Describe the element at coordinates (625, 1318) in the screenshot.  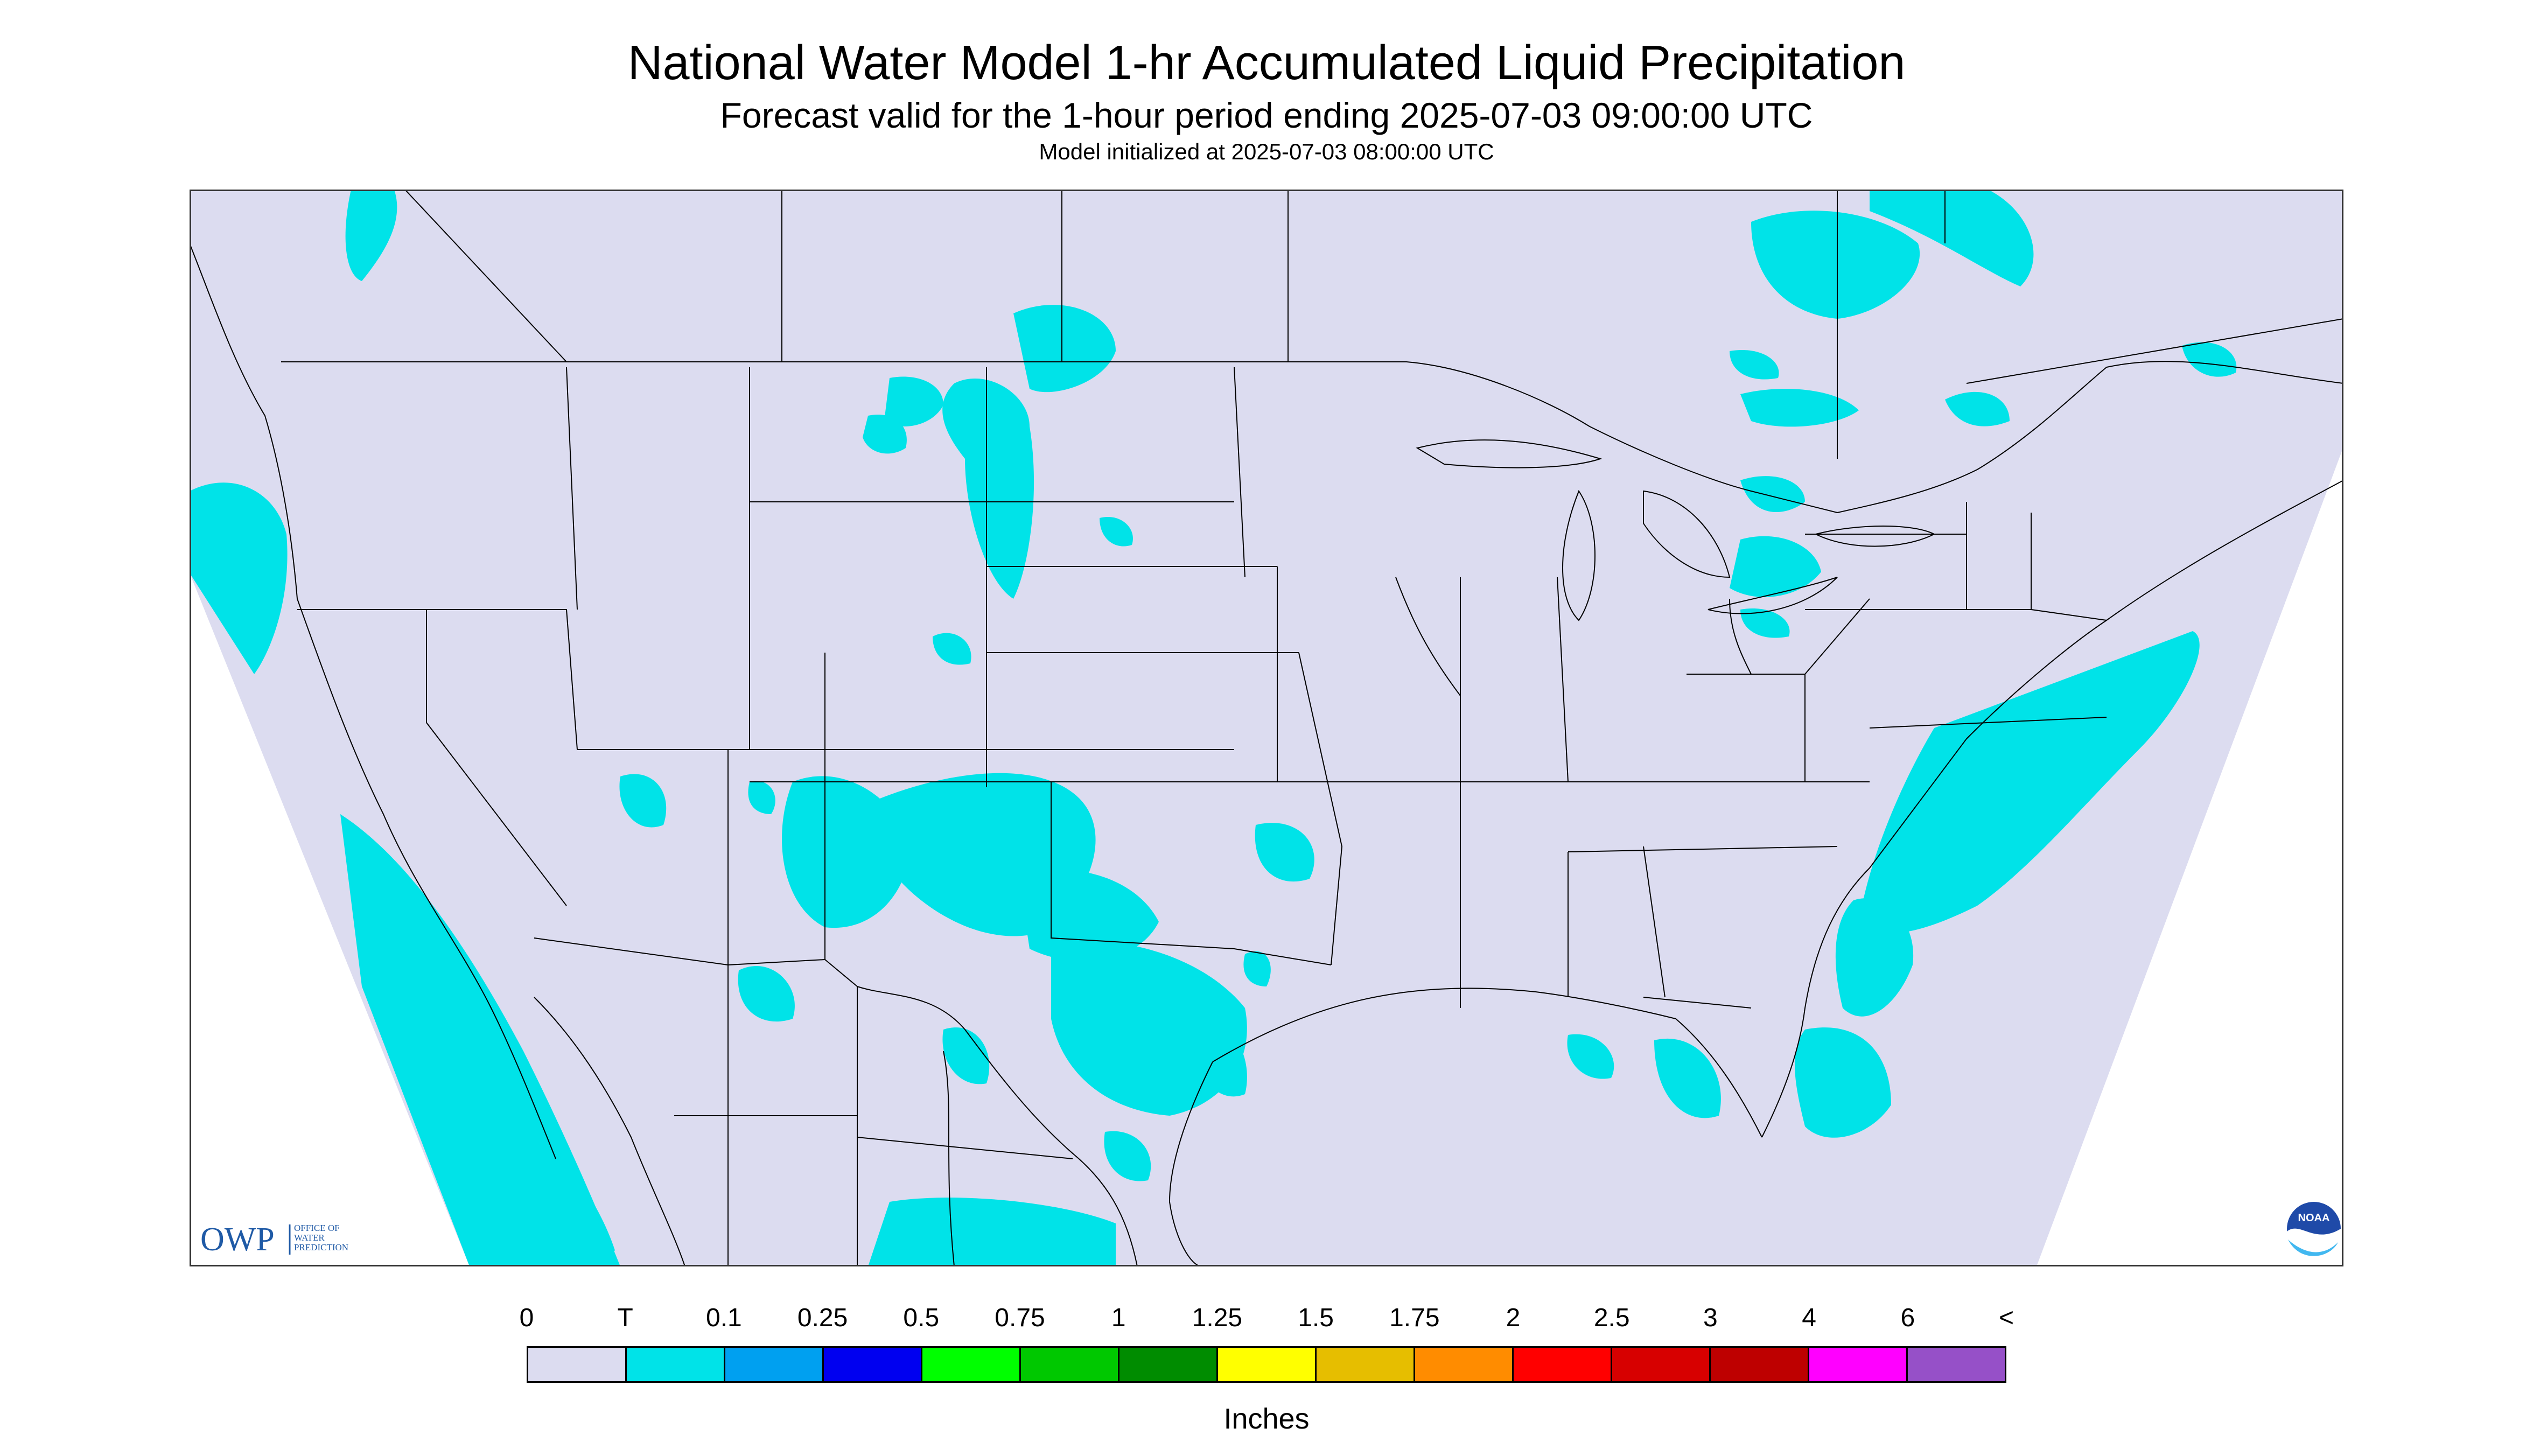
I see `legend-tick-label: T` at that location.